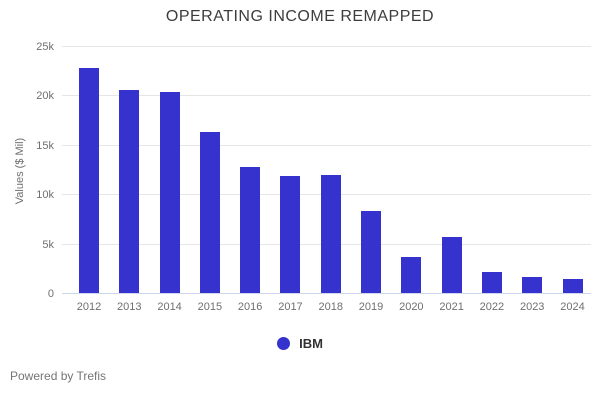  What do you see at coordinates (129, 192) in the screenshot?
I see `bar-2013` at bounding box center [129, 192].